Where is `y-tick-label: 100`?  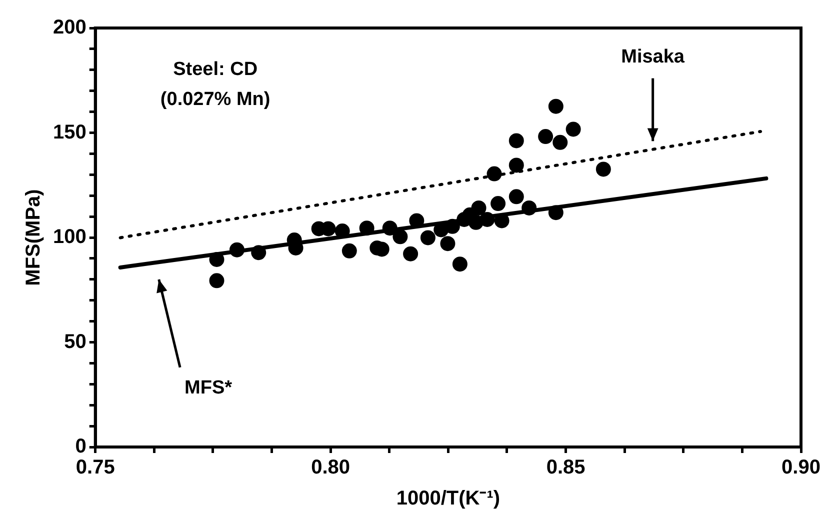 y-tick-label: 100 is located at coordinates (69, 237).